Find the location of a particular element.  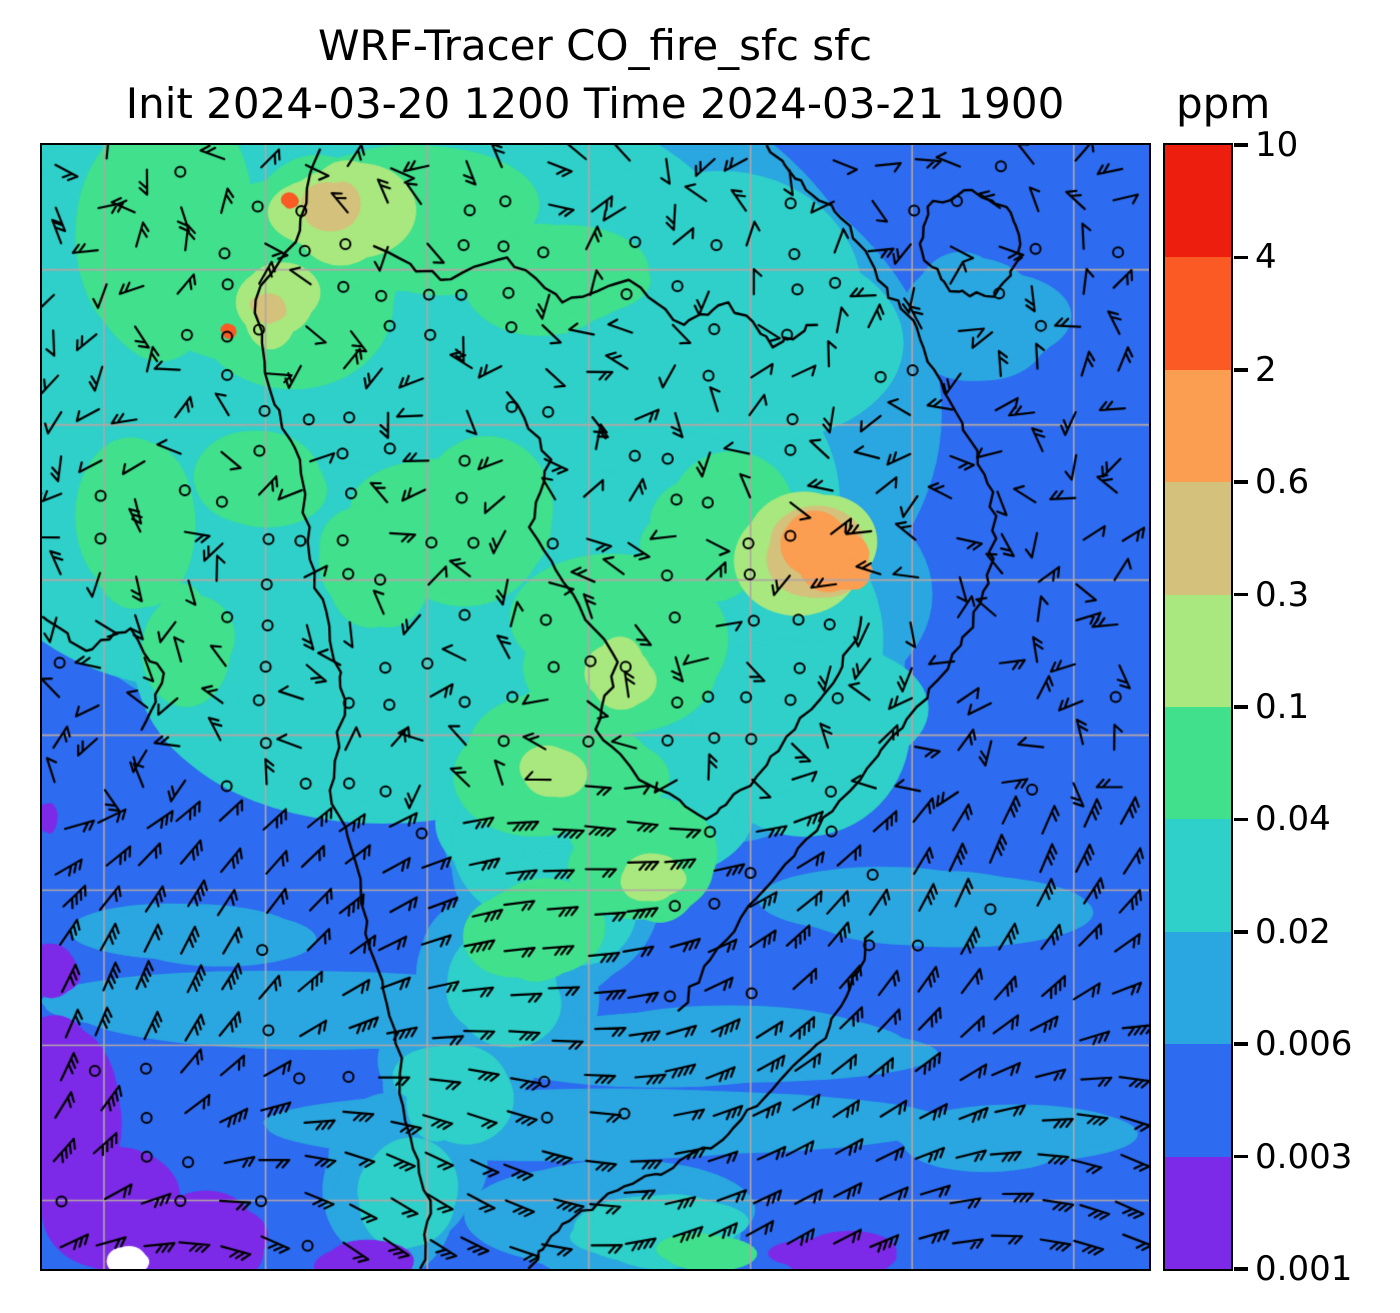

colorbar-tick: 0.3 is located at coordinates (1271, 595).